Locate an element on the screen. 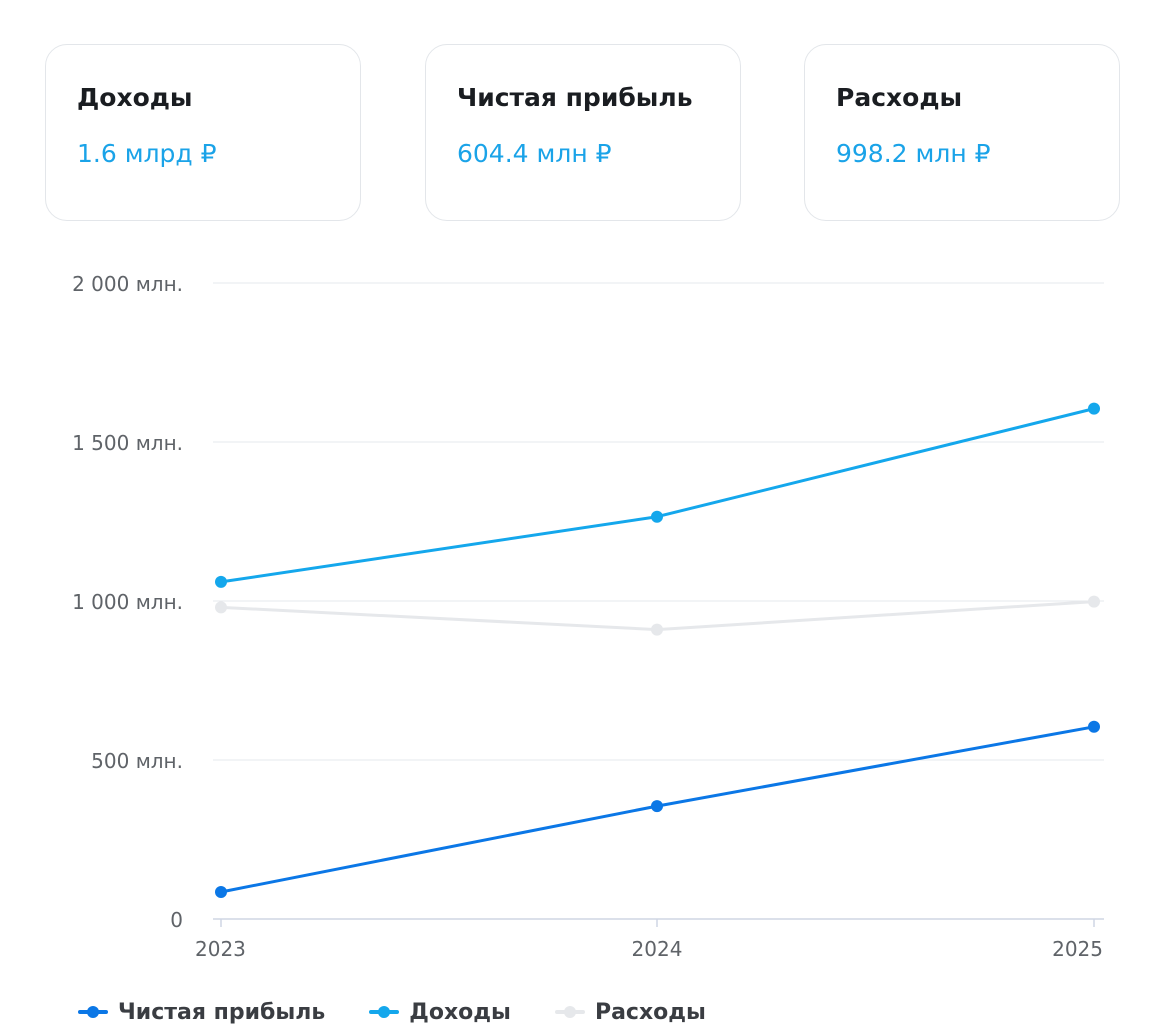 The height and width of the screenshot is (1032, 1168). y-tick-label: 1 000 млн. is located at coordinates (127, 602).